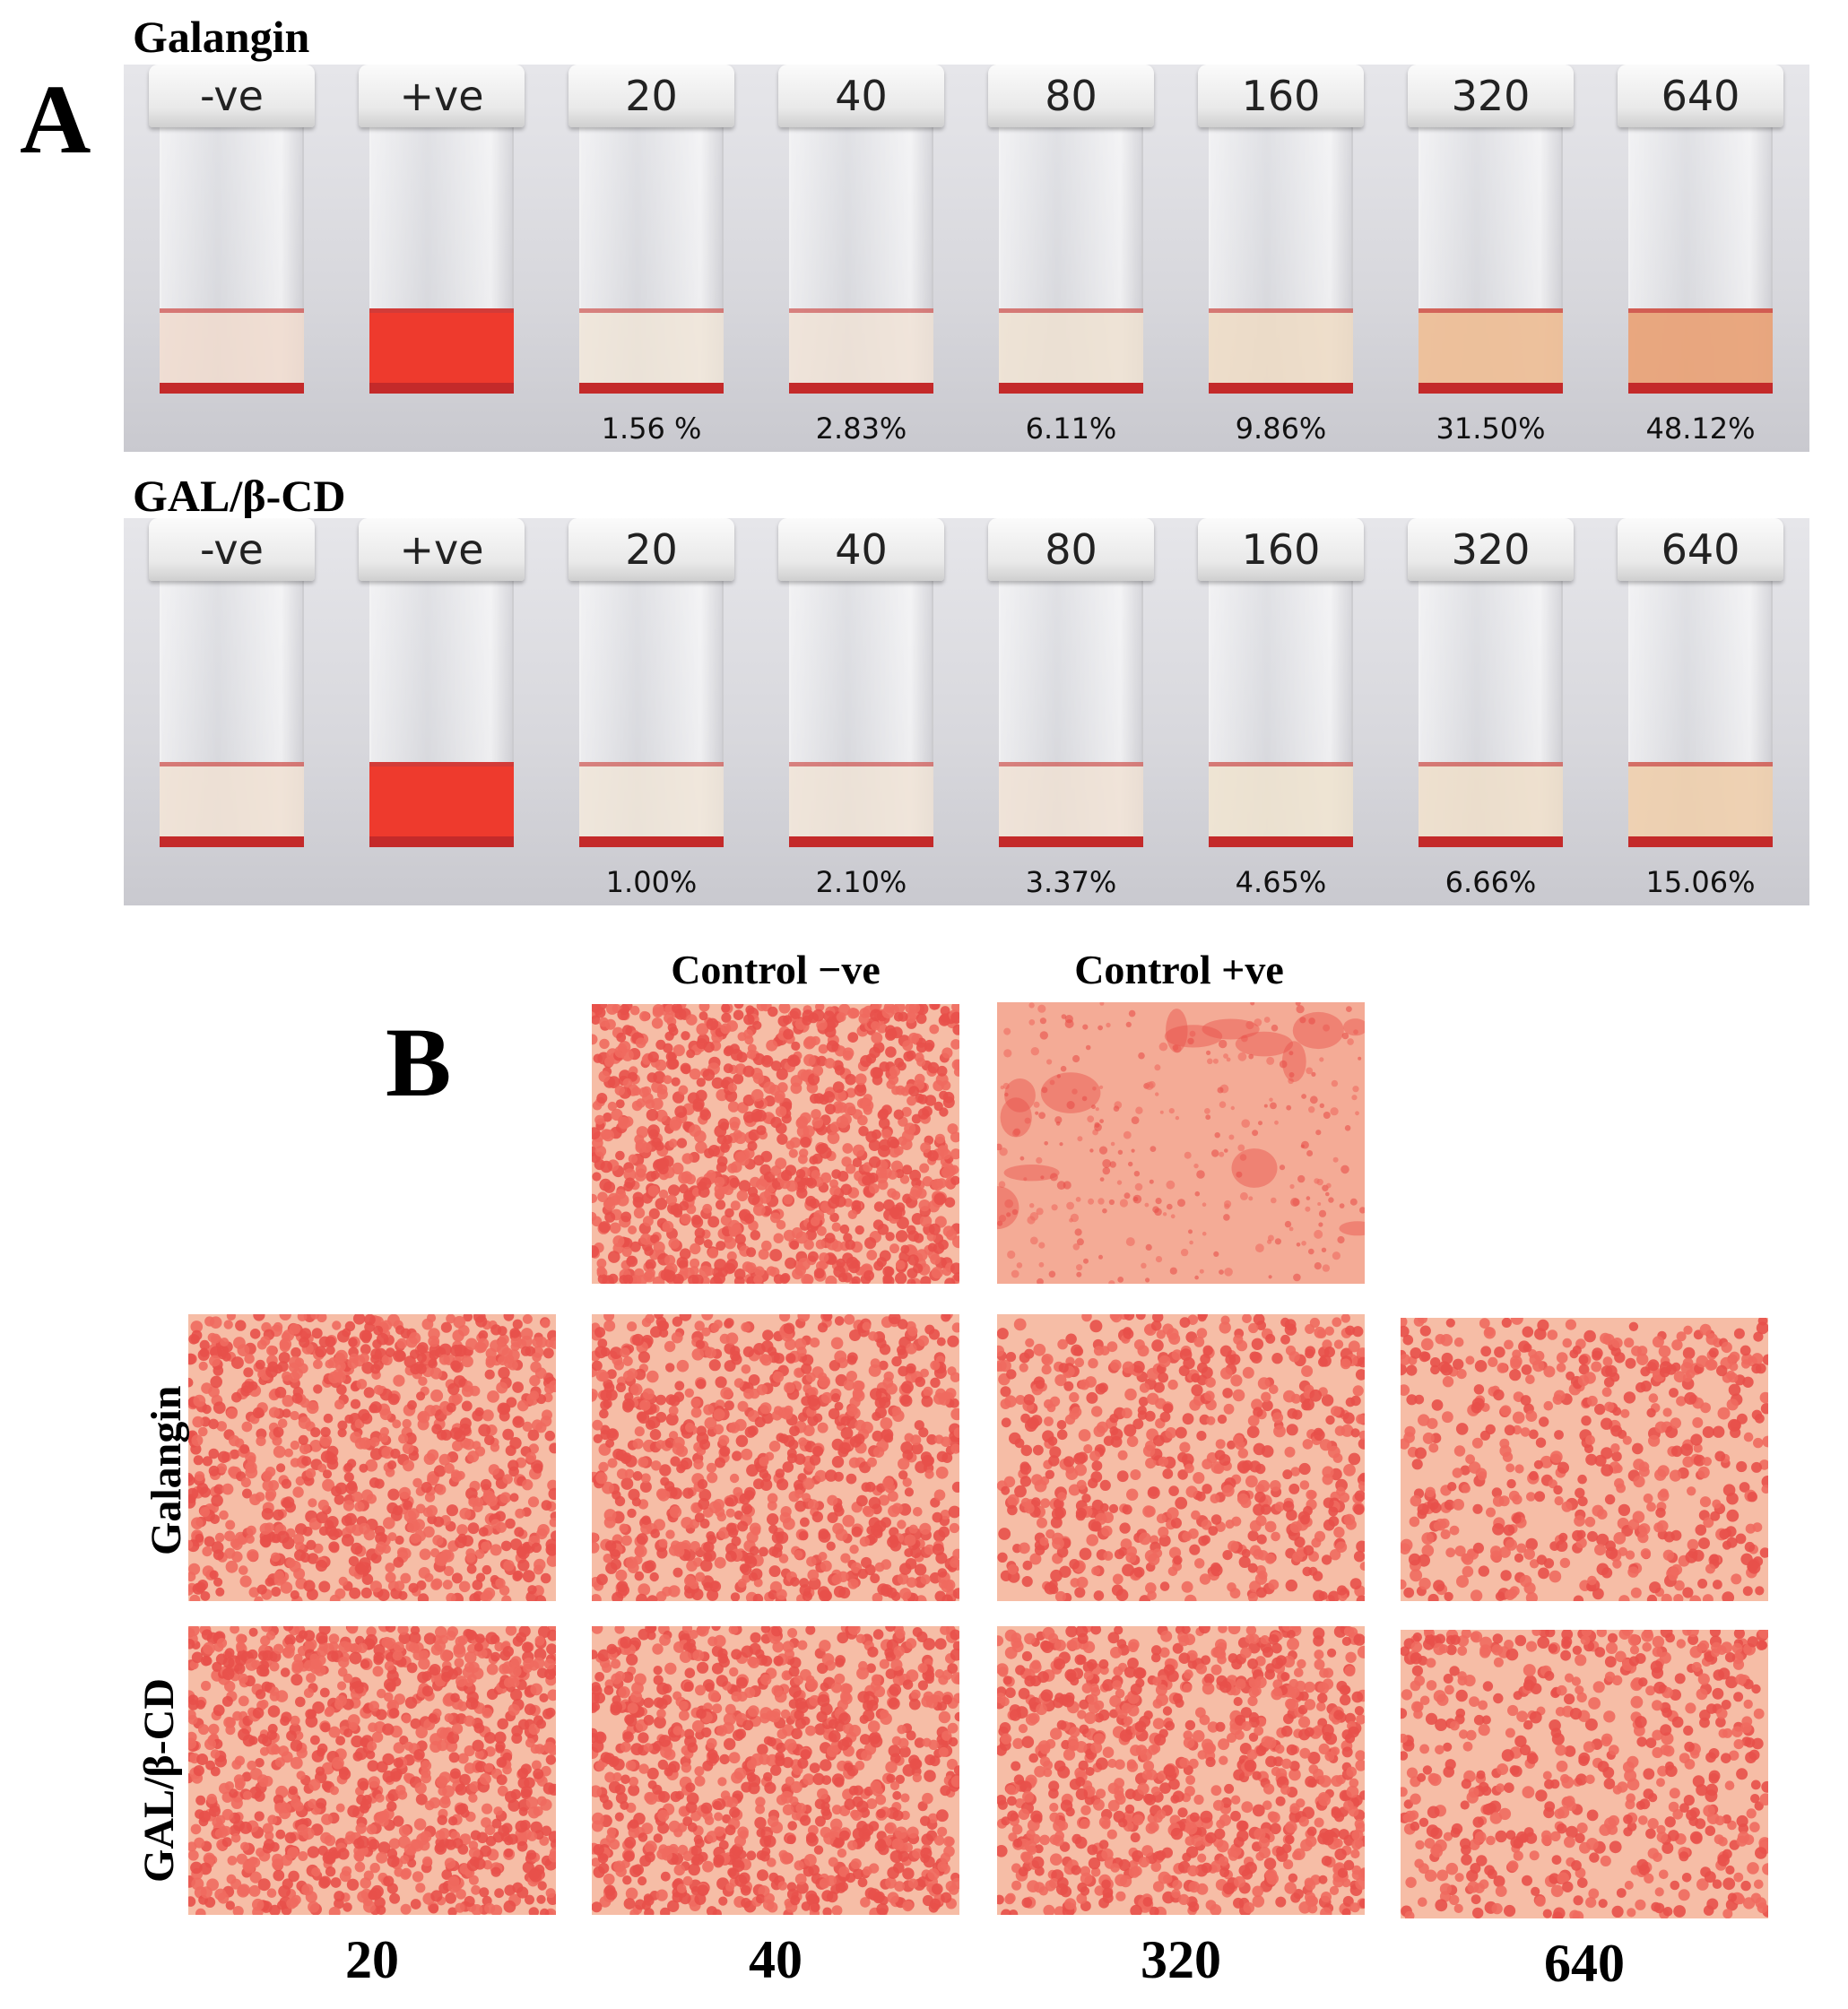 This screenshot has width=1848, height=2009. I want to click on column-label-640: 640, so click(1584, 1963).